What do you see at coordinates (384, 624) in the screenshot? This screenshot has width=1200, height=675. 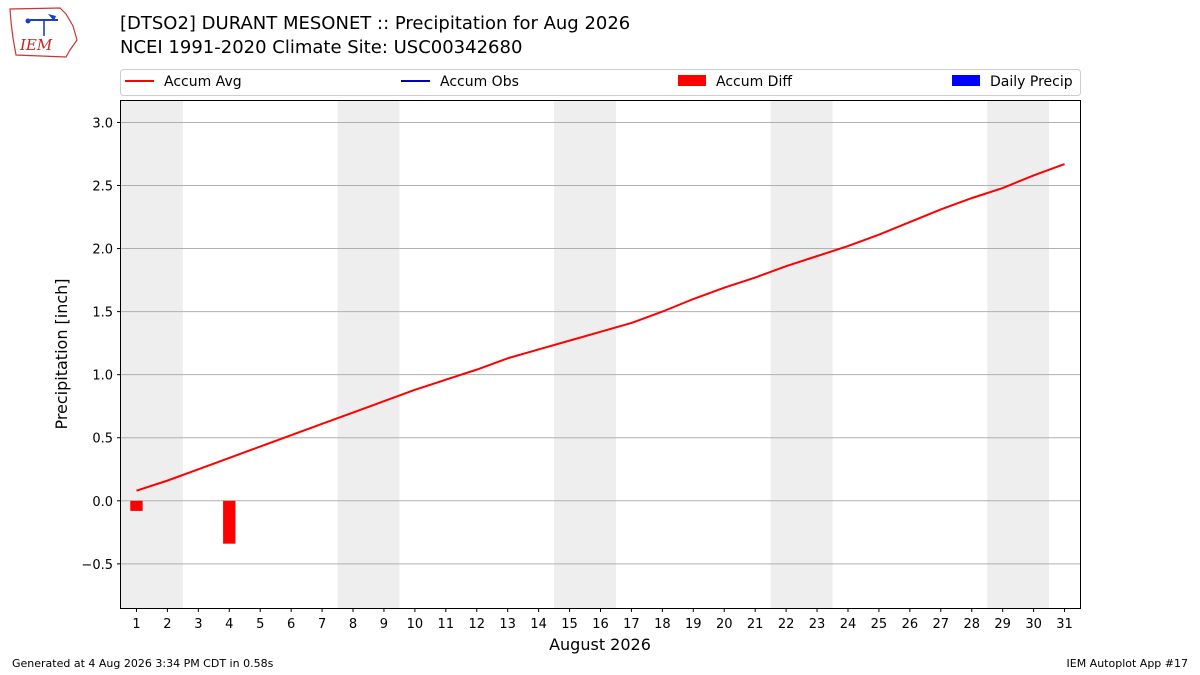 I see `x-tick-label: 9` at bounding box center [384, 624].